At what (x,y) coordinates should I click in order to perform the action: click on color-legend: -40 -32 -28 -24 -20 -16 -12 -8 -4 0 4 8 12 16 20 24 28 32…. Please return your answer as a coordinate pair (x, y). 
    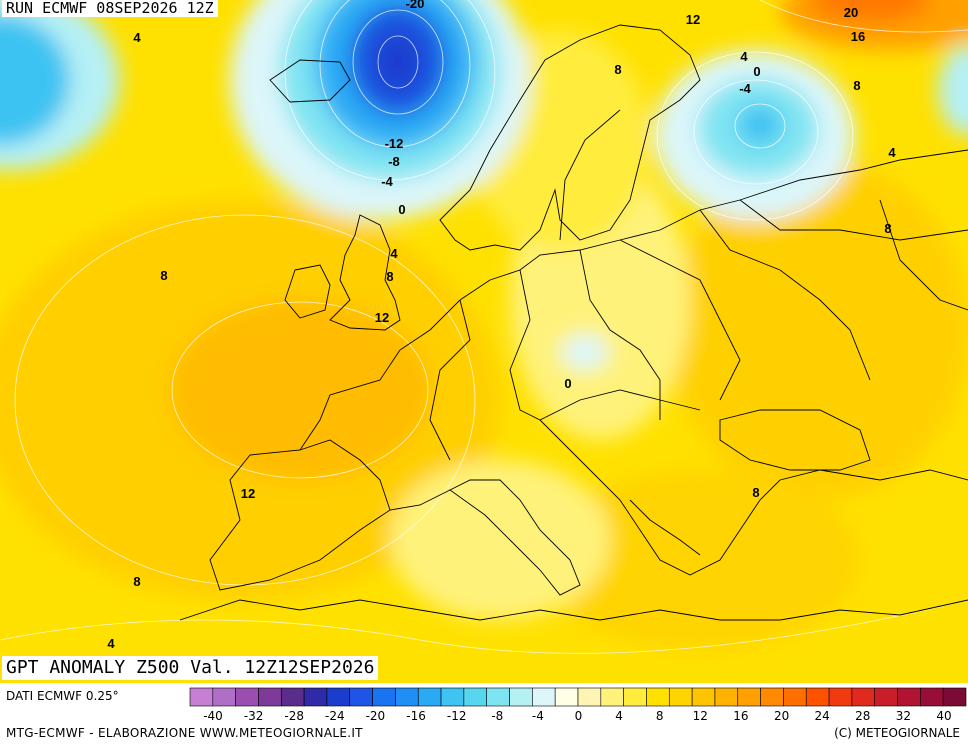
    Looking at the image, I should click on (578, 705).